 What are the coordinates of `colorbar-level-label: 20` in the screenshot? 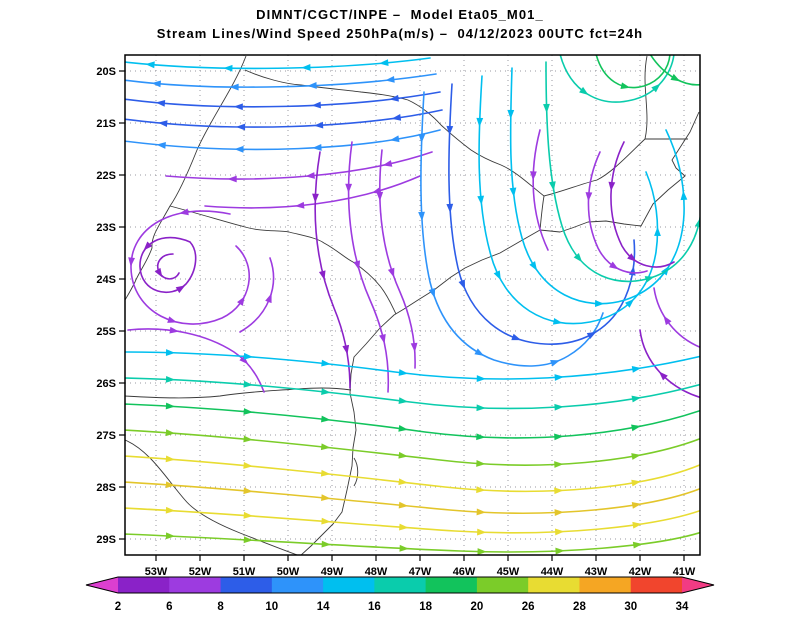 It's located at (477, 607).